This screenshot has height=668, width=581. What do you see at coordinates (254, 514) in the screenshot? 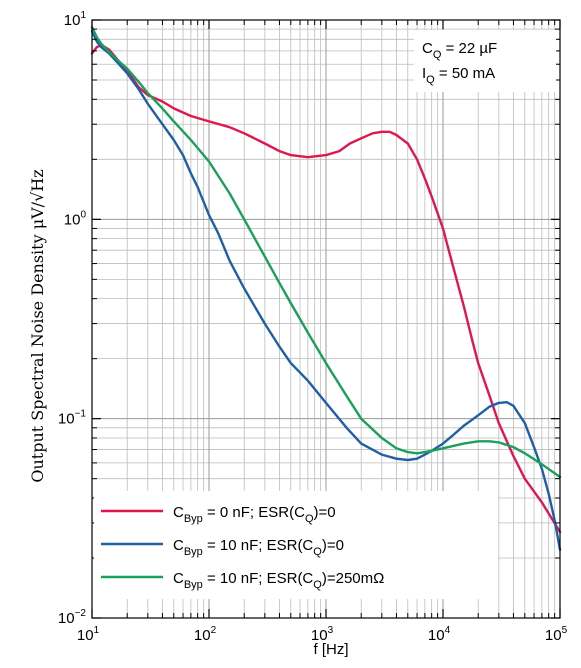
I see `legend-label-1: CByp = 0 nF; ESR(CQ)=0` at bounding box center [254, 514].